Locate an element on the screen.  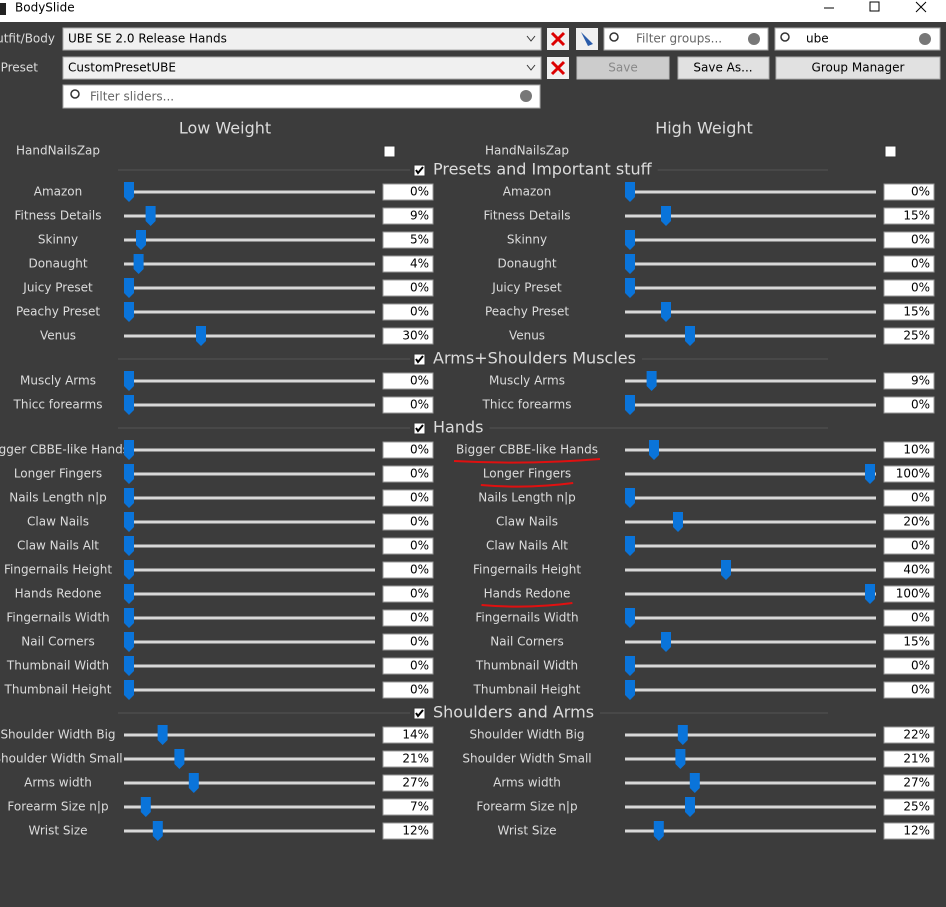
clear-icon is located at coordinates (754, 39).